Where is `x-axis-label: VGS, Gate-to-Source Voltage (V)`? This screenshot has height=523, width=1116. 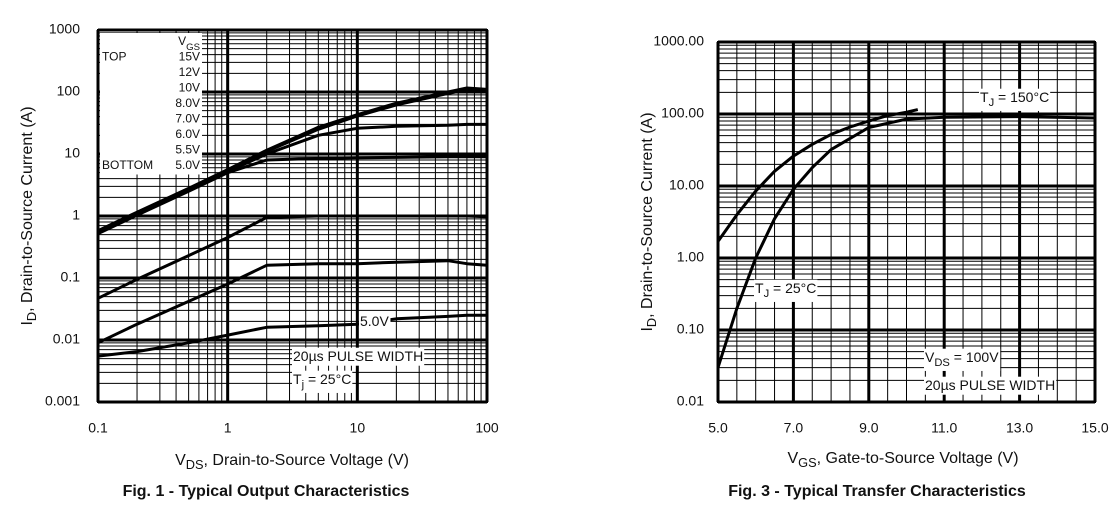 x-axis-label: VGS, Gate-to-Source Voltage (V) is located at coordinates (902, 460).